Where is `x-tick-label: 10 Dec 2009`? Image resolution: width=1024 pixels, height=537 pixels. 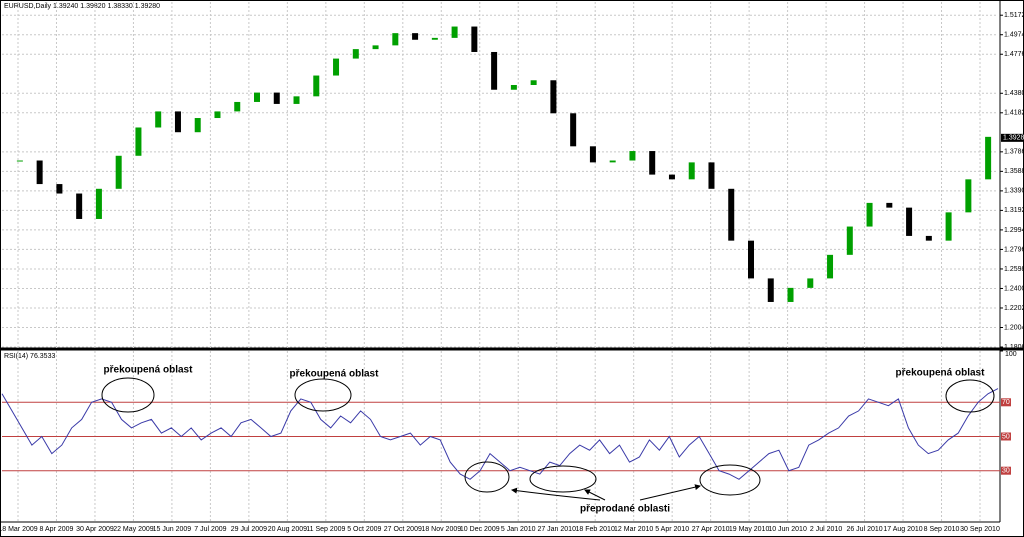
x-tick-label: 10 Dec 2009 is located at coordinates (480, 529).